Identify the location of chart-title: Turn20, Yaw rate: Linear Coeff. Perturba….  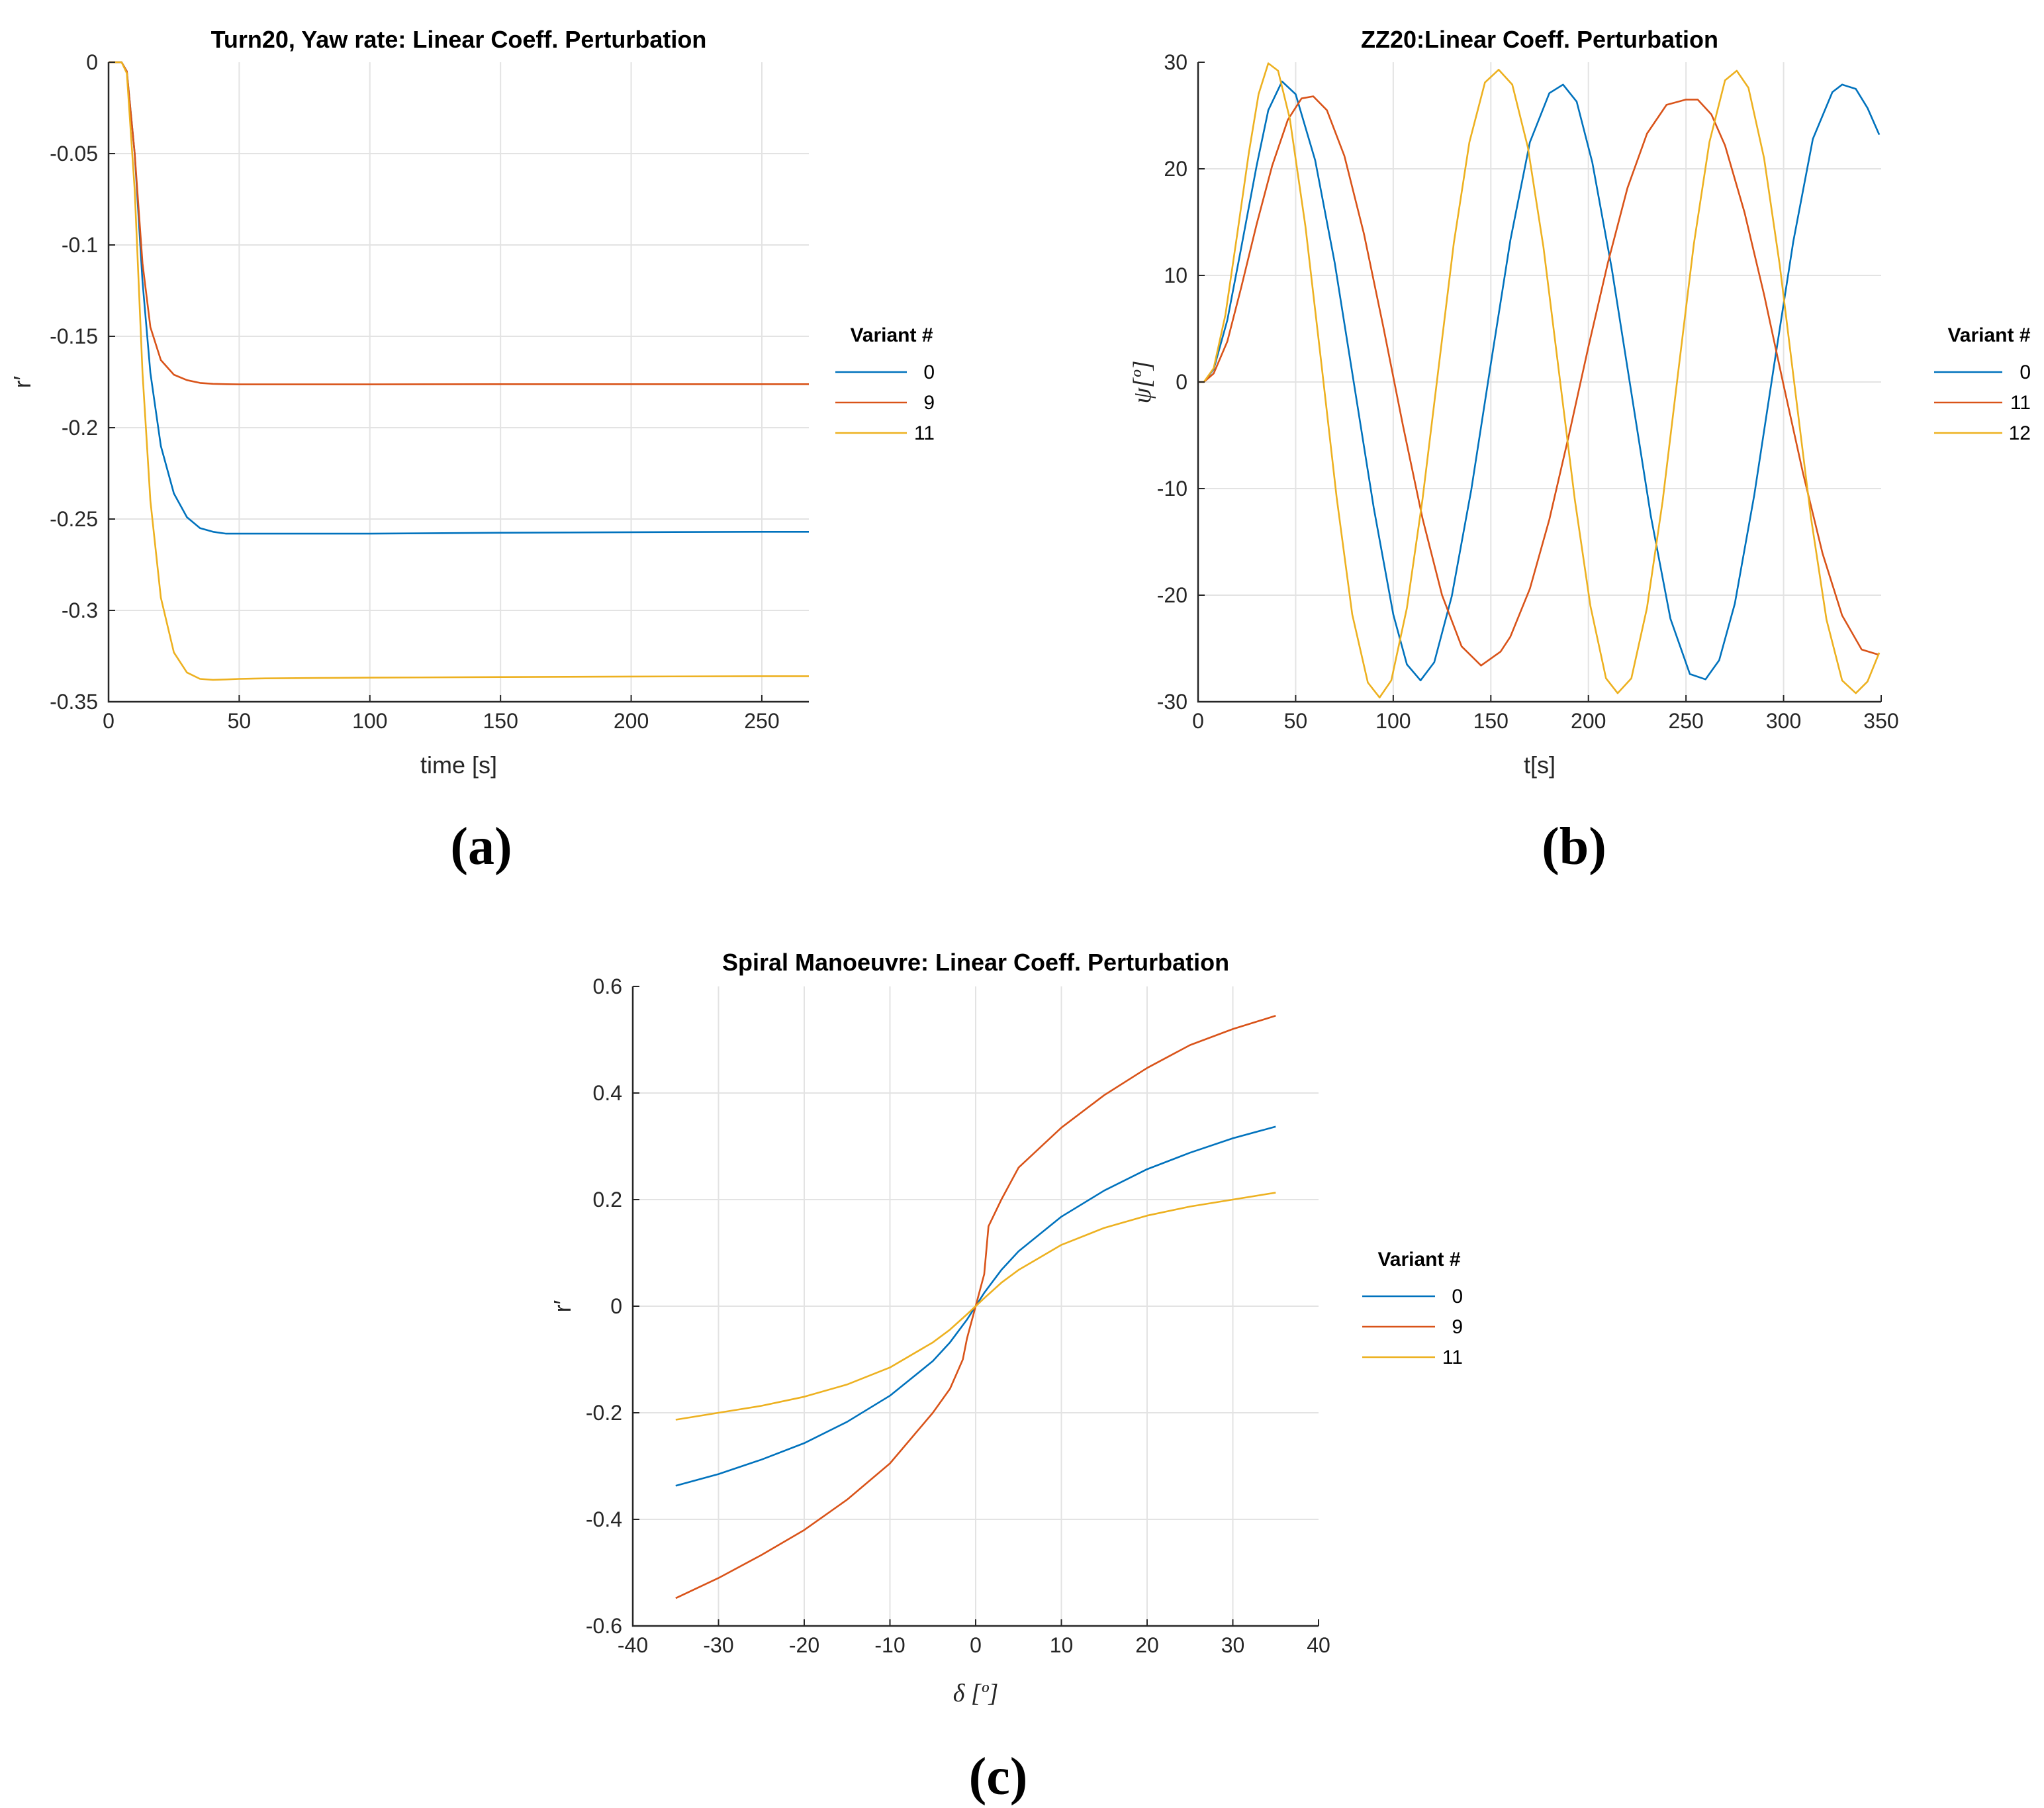
(459, 39).